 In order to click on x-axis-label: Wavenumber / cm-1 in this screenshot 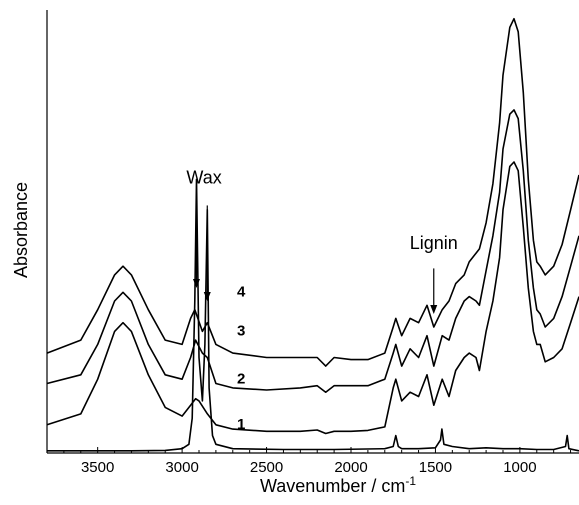, I will do `click(338, 485)`.